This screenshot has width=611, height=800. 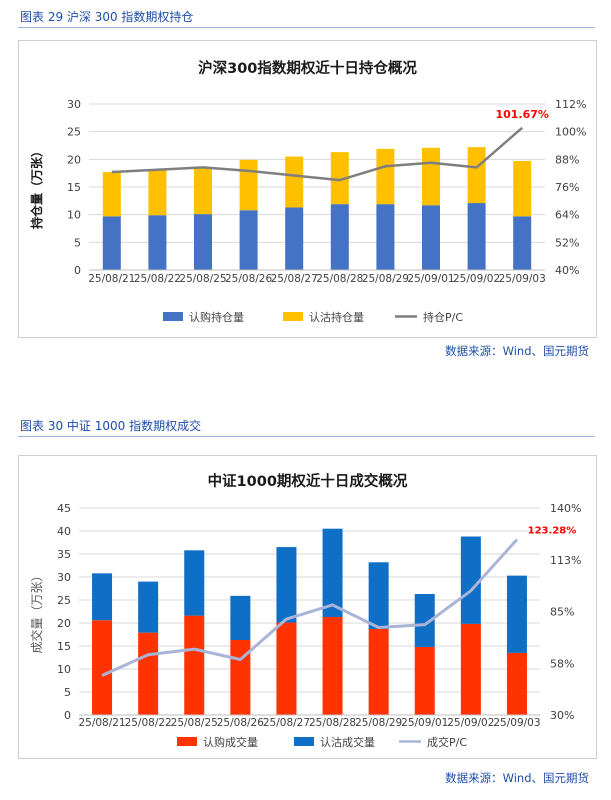 What do you see at coordinates (517, 351) in the screenshot?
I see `figure-29-source: 数据来源：Wind、国元期货` at bounding box center [517, 351].